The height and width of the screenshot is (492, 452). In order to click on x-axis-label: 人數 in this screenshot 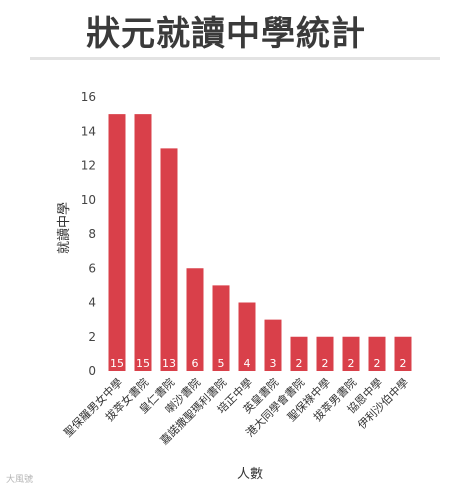, I will do `click(250, 474)`.